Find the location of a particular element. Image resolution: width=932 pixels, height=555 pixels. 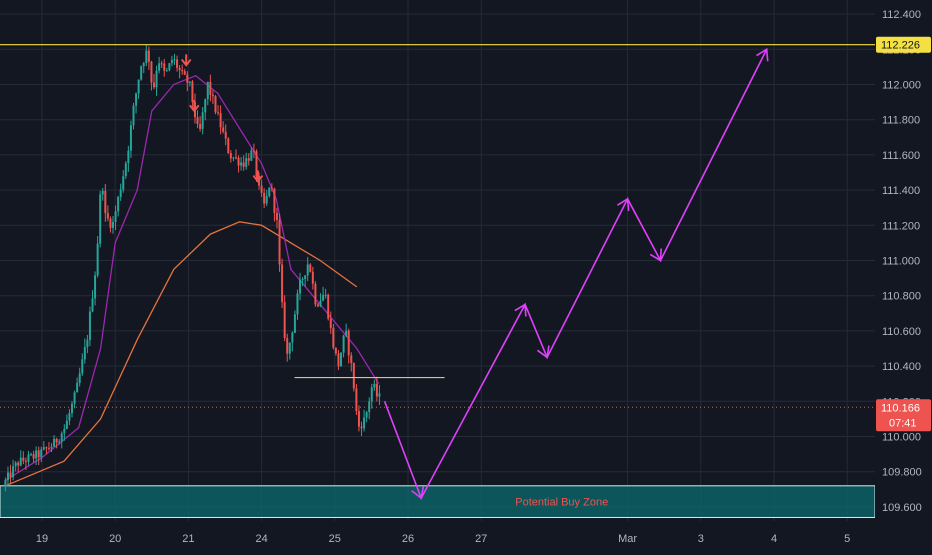

time-tick-label: 25 is located at coordinates (335, 539).